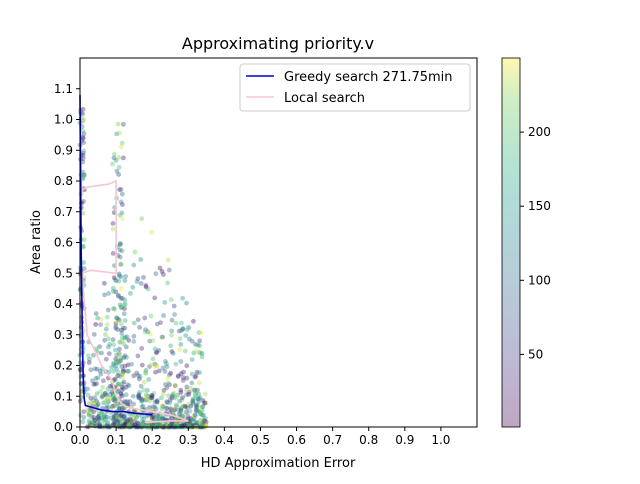 This screenshot has width=640, height=484. Describe the element at coordinates (332, 440) in the screenshot. I see `x-tick-label: 0.7` at that location.